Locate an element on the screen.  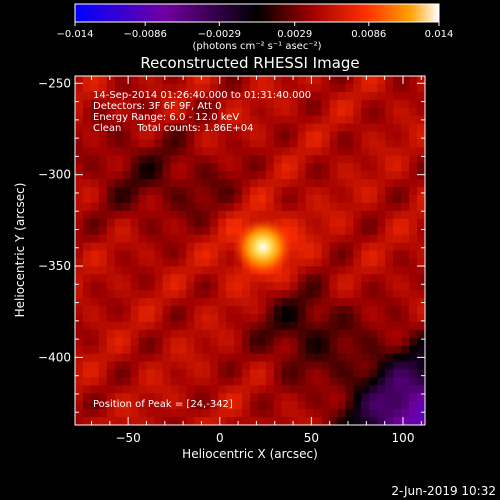
y-axis-label: Heliocentric Y (arcsec) is located at coordinates (20, 250).